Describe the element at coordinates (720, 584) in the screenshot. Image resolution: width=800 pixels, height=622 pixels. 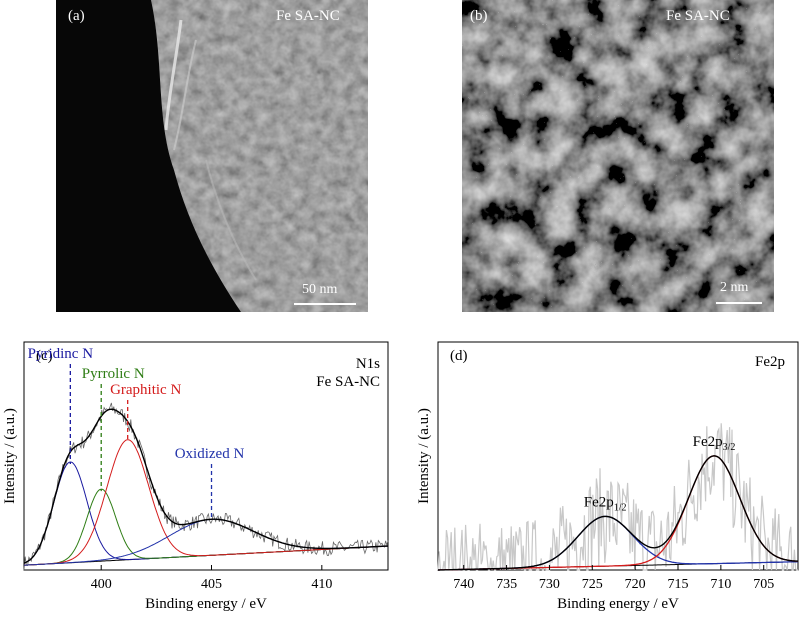
I see `x-tick-label: 710` at that location.